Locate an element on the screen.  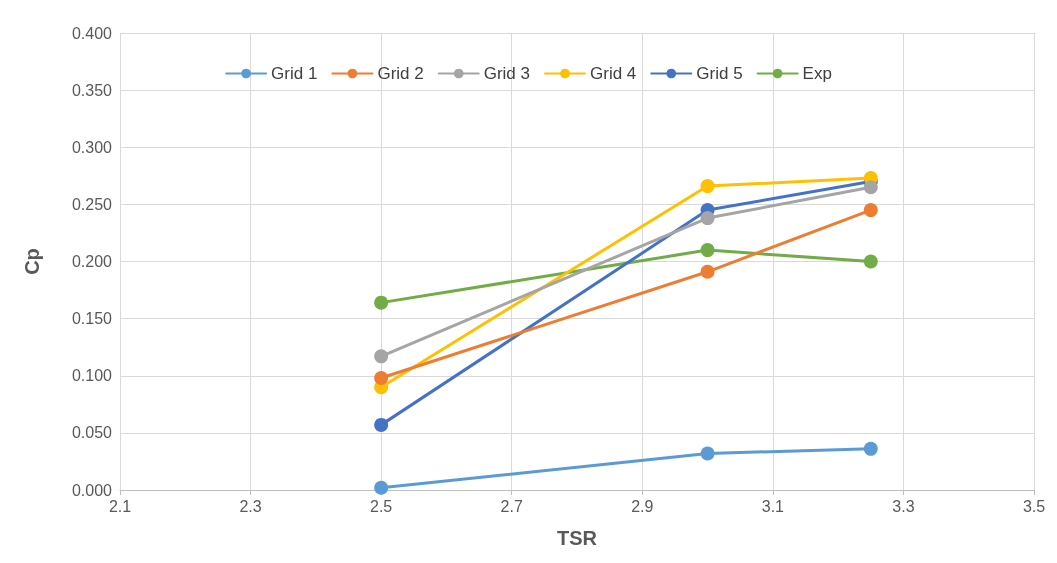
y-tick-label: 0.200 is located at coordinates (92, 261).